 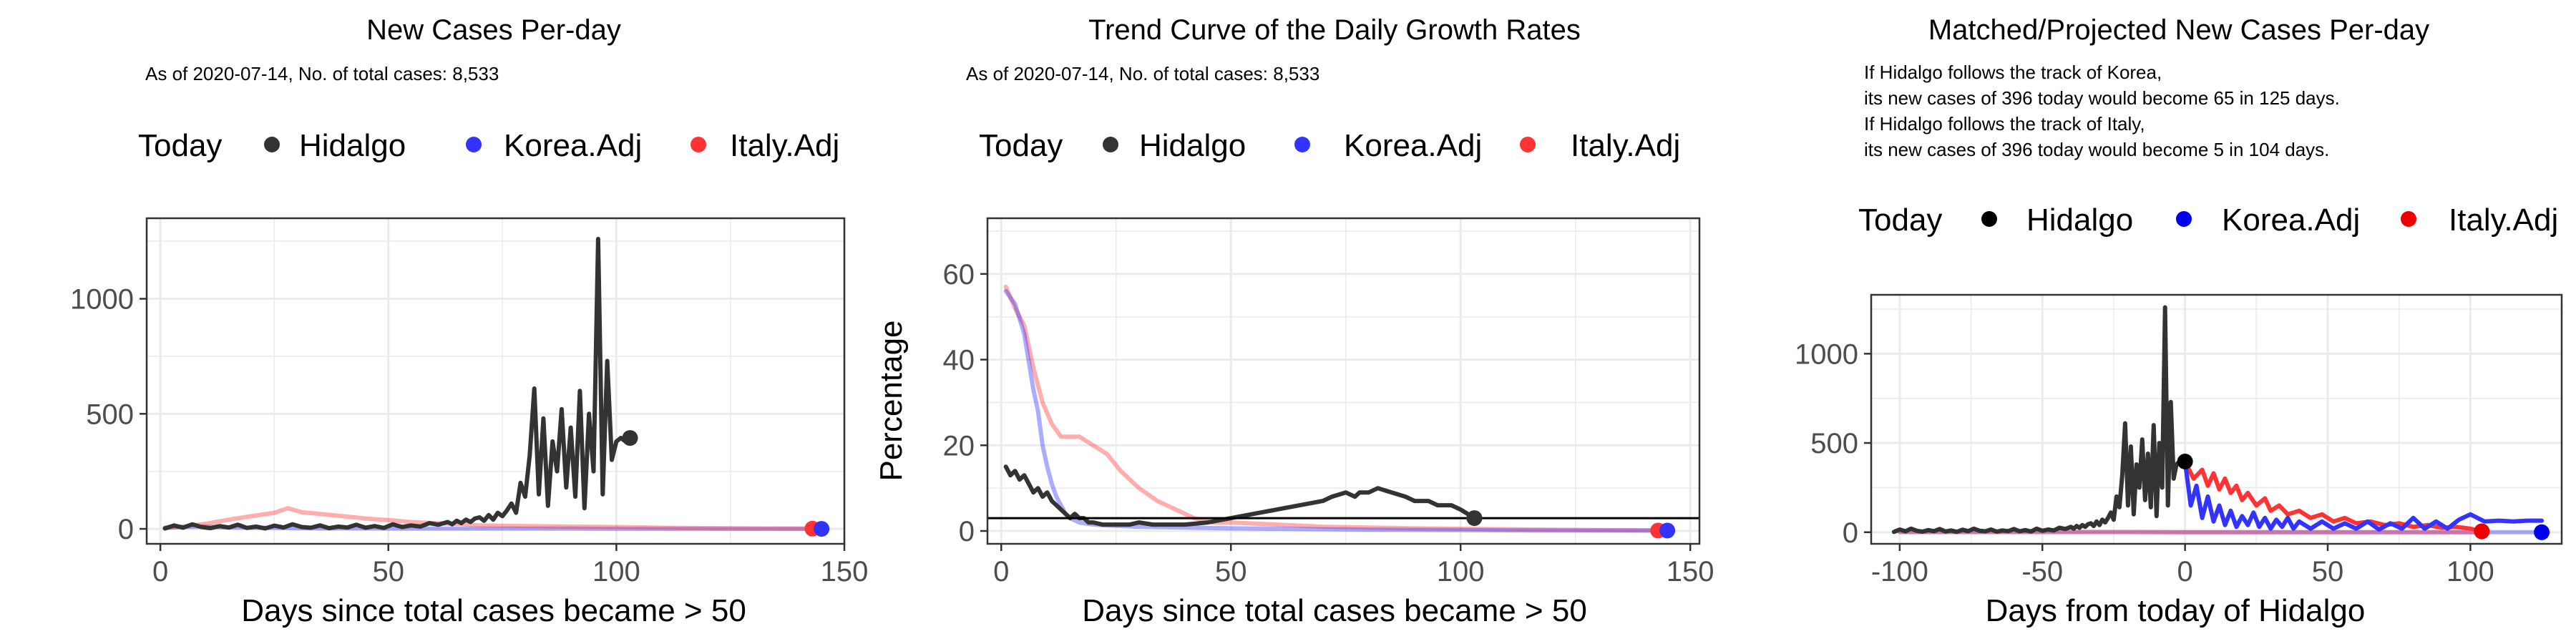 I want to click on chart-2-series-hidalgo, so click(x=1240, y=495).